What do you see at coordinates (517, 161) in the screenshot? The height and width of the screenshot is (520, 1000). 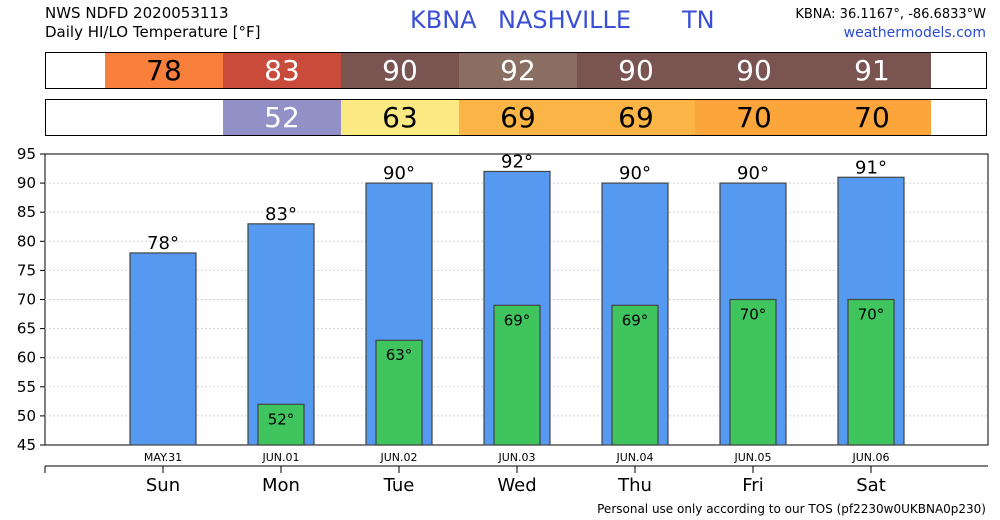 I see `hi-label: 92°` at bounding box center [517, 161].